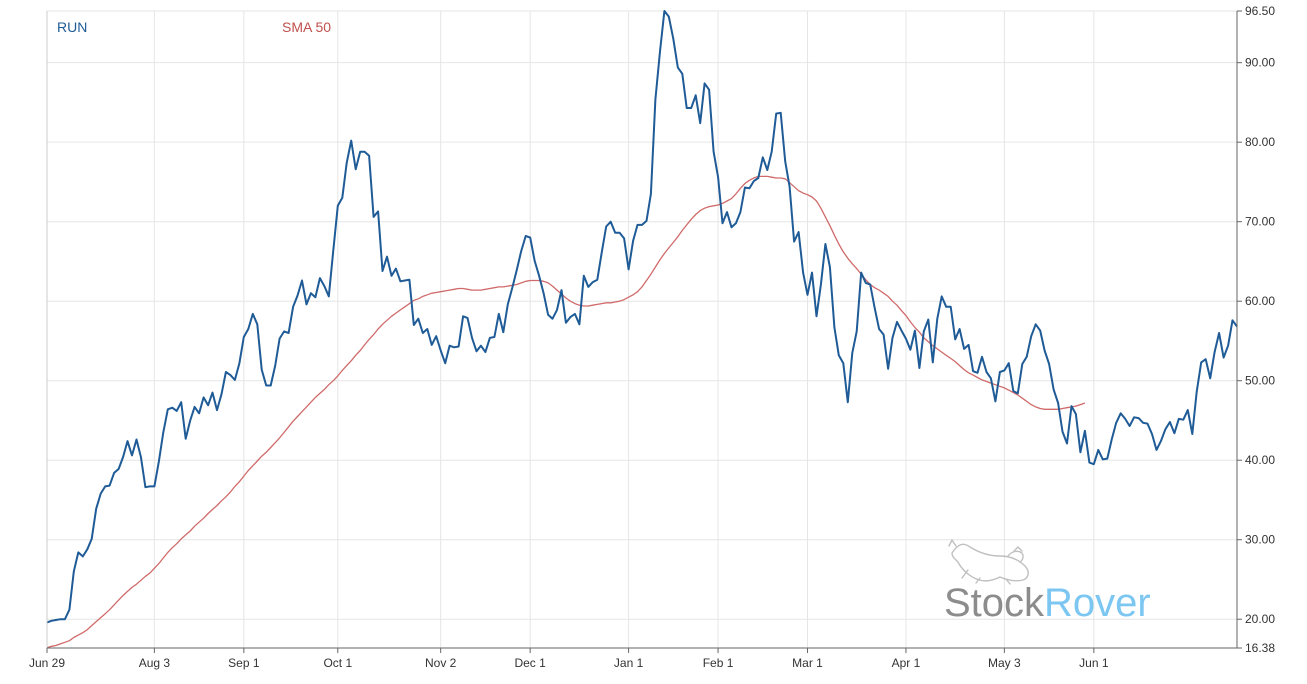  I want to click on x-tick-label: Dec 1, so click(530, 663).